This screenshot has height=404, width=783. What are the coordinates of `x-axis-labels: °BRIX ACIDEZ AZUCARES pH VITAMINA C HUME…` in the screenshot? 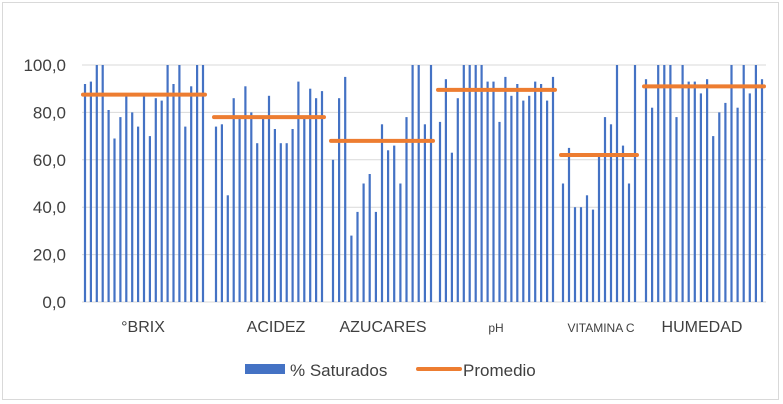 It's located at (431, 327).